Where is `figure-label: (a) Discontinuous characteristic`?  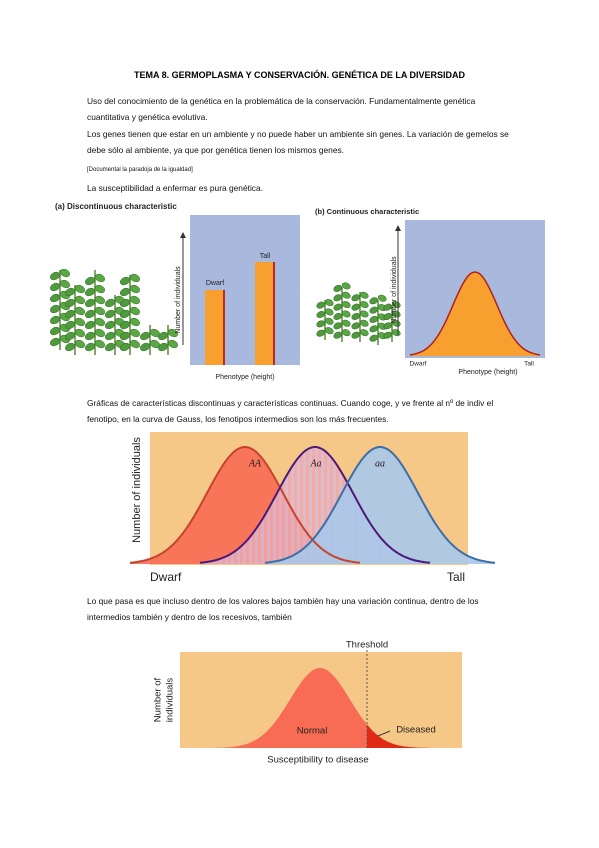 figure-label: (a) Discontinuous characteristic is located at coordinates (116, 206).